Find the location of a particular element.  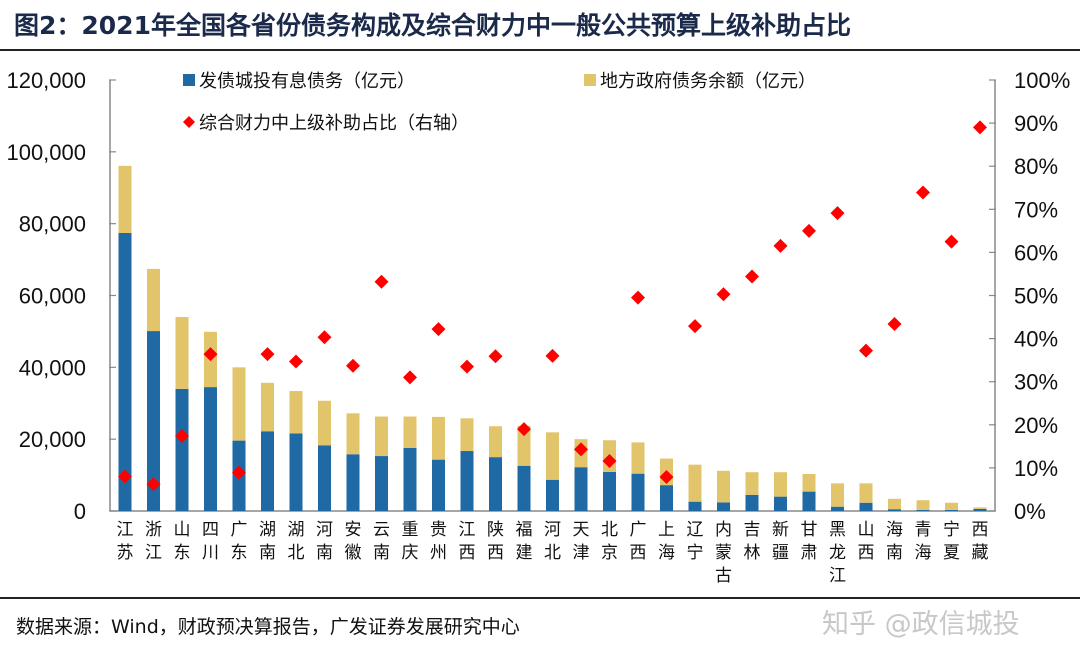

x-axis-label: 重 is located at coordinates (410, 530).